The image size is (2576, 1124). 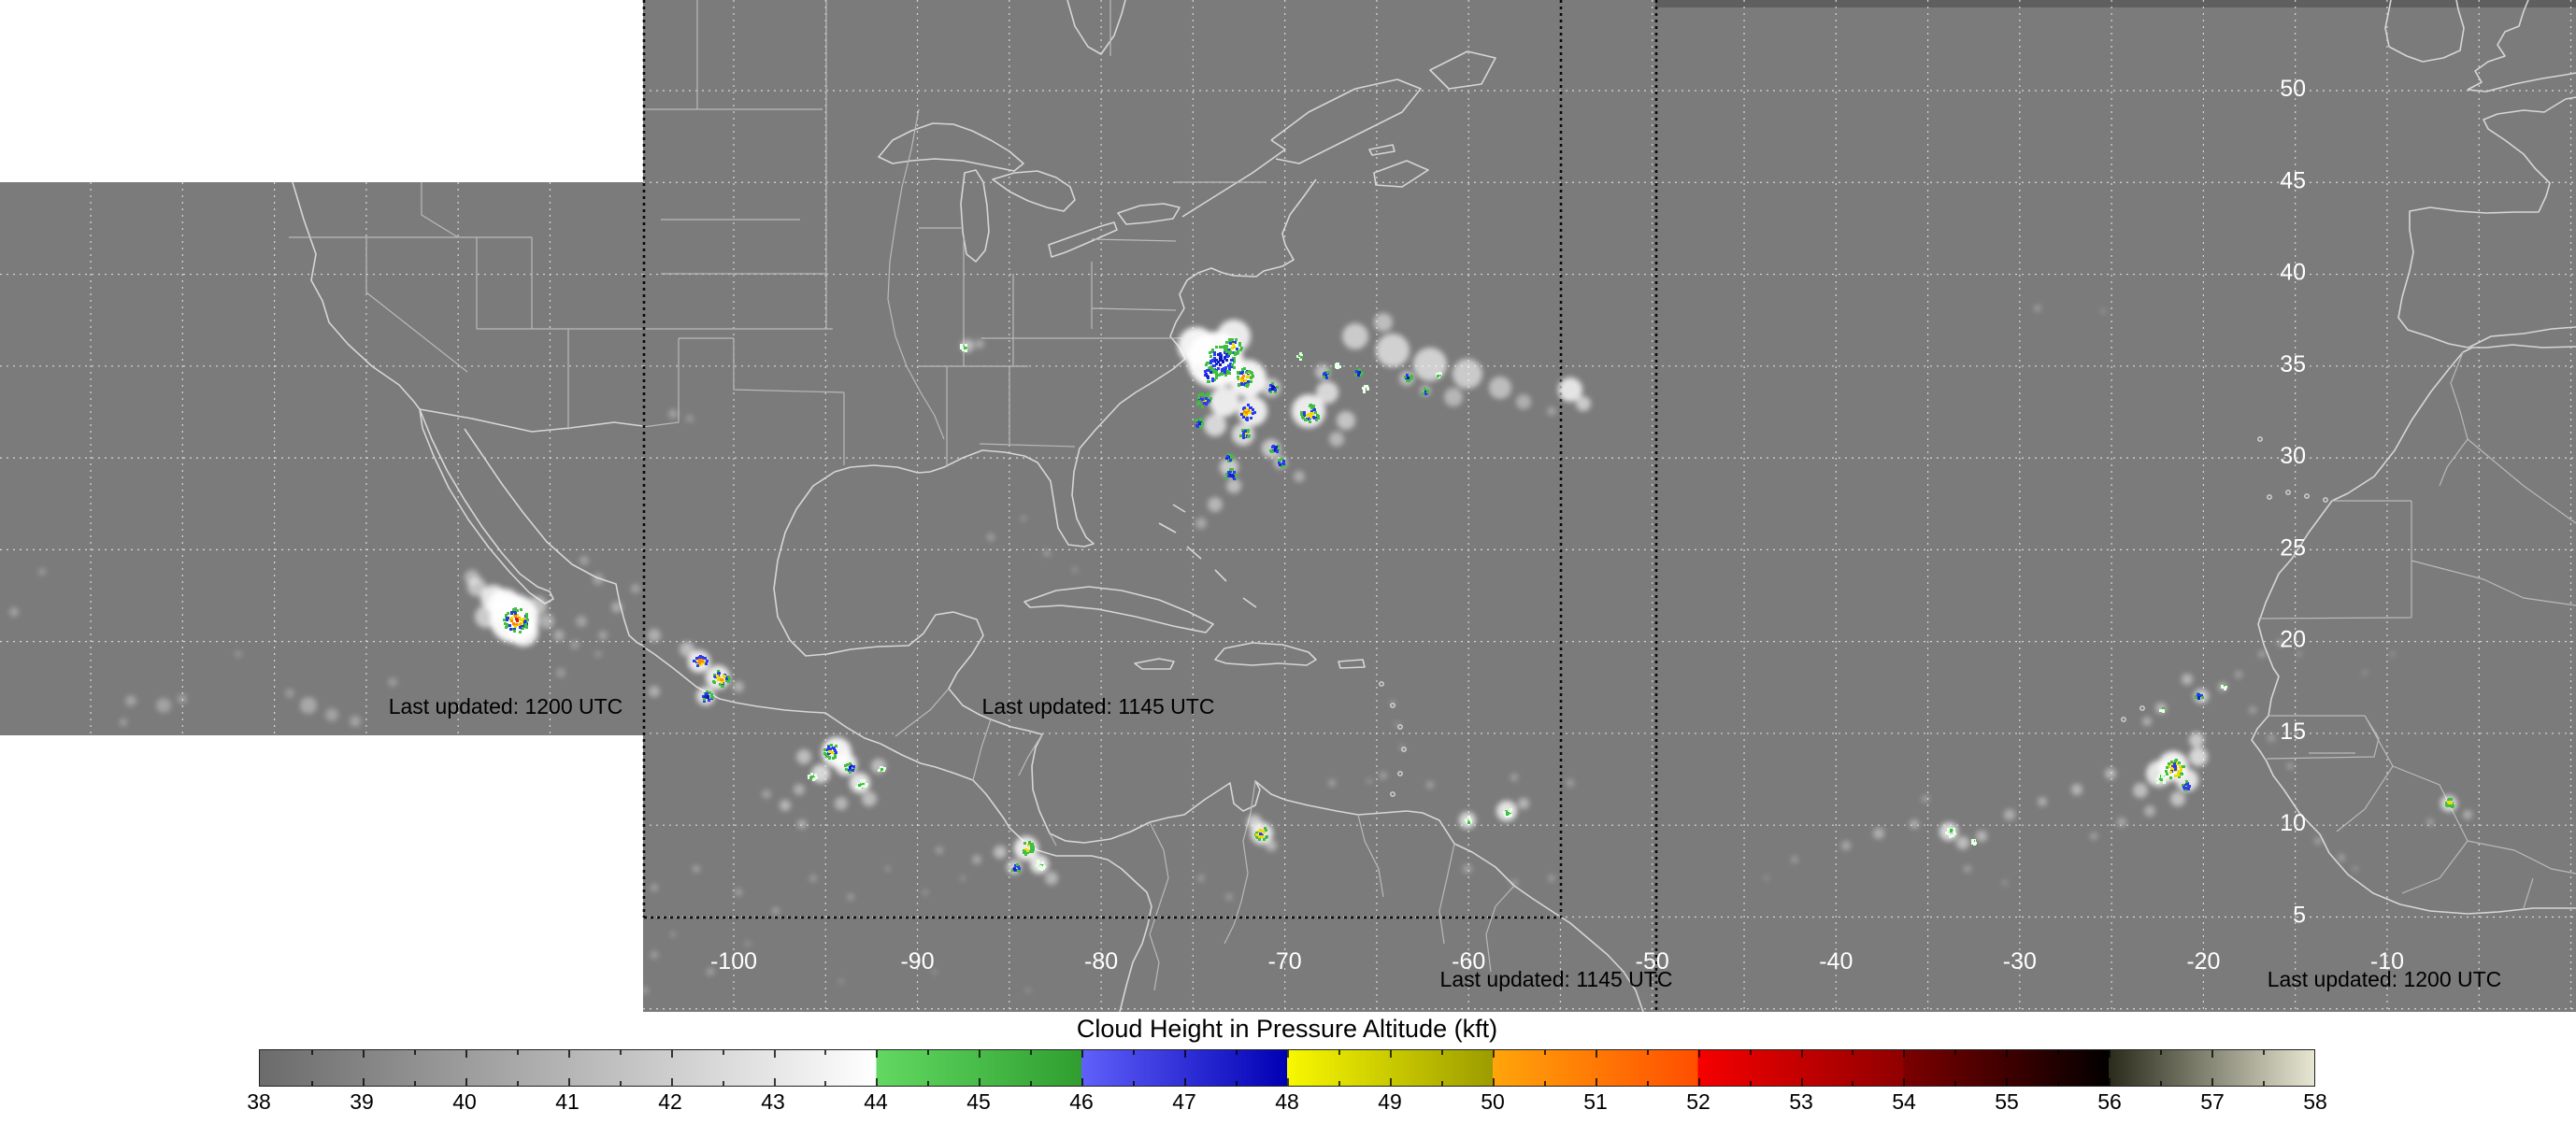 What do you see at coordinates (1904, 1102) in the screenshot?
I see `colorbar-tick-label: 54` at bounding box center [1904, 1102].